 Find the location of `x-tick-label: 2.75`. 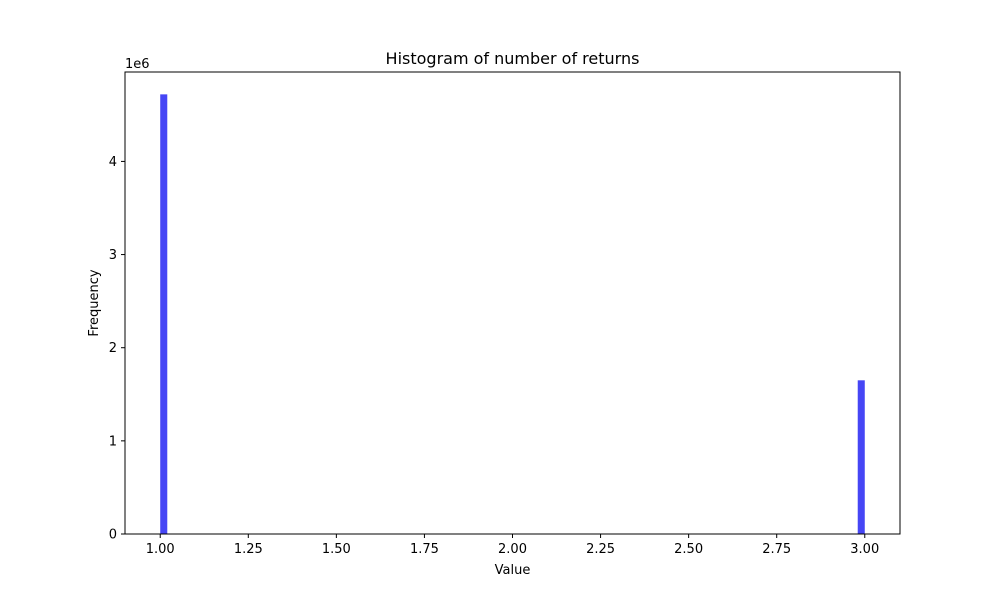

x-tick-label: 2.75 is located at coordinates (776, 549).